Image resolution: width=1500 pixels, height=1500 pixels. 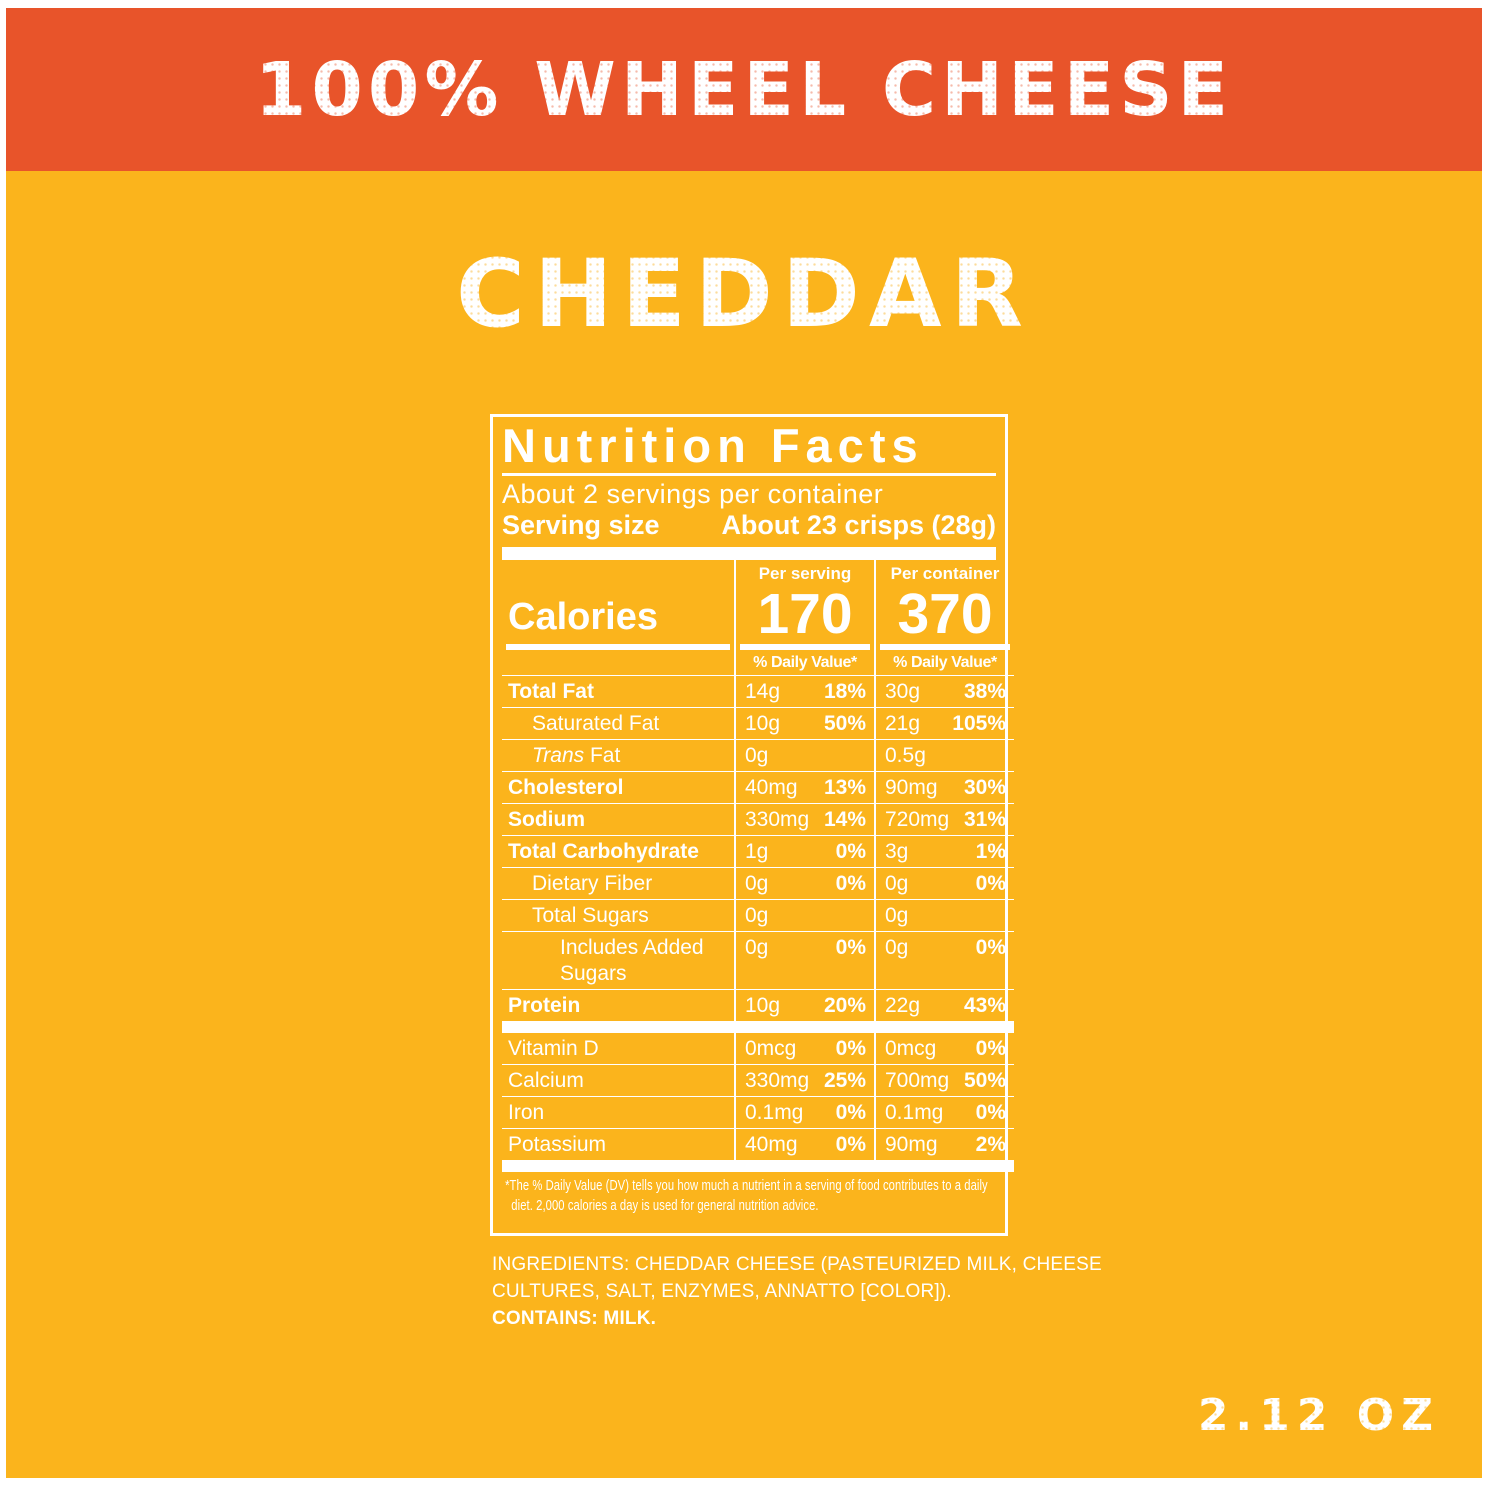 What do you see at coordinates (984, 1006) in the screenshot?
I see `daily-value: 43%` at bounding box center [984, 1006].